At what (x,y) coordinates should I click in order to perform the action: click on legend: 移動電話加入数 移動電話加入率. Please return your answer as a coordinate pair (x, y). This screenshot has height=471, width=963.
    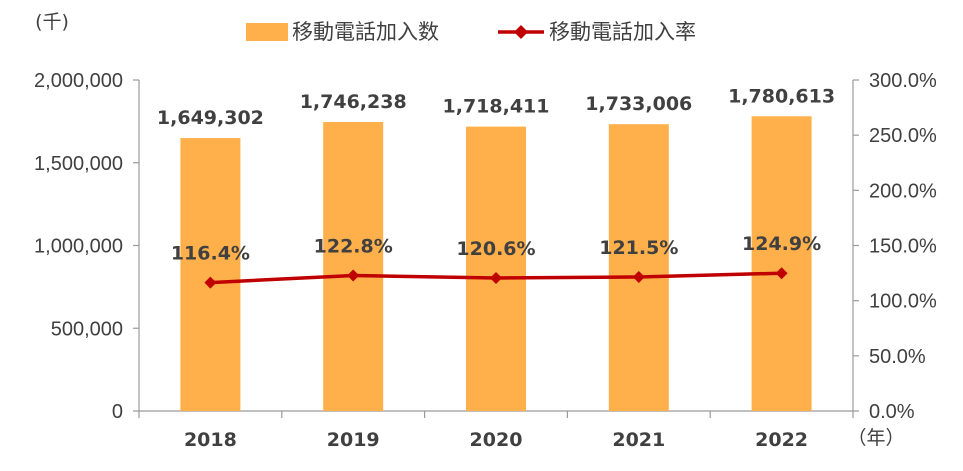
    Looking at the image, I should click on (471, 32).